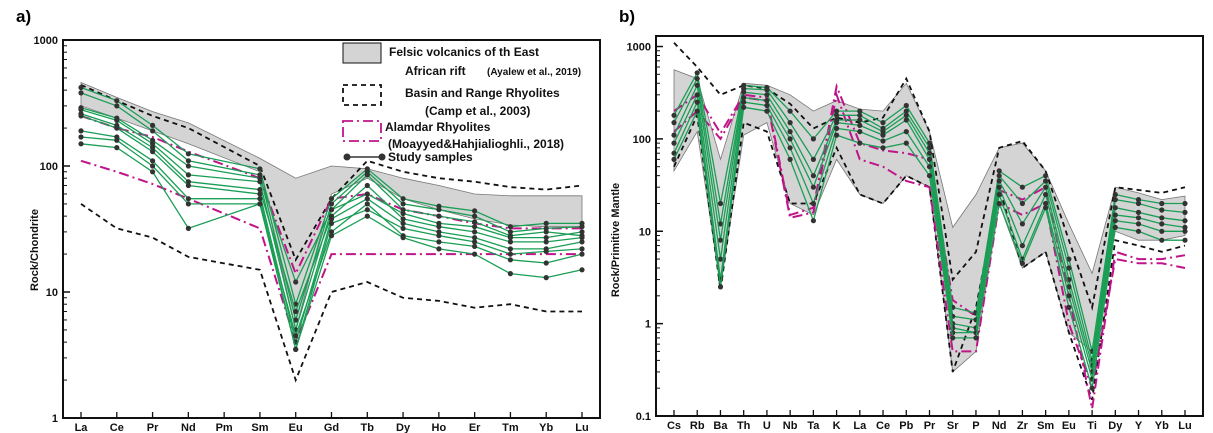 The image size is (1213, 433). Describe the element at coordinates (464, 52) in the screenshot. I see `legend-felsic-line1: Felsic volcanics of th East` at that location.